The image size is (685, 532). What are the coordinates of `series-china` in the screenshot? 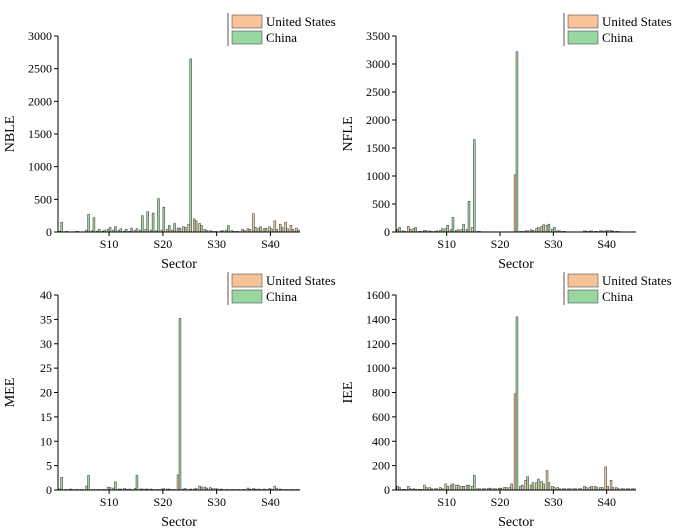 It's located at (517, 403).